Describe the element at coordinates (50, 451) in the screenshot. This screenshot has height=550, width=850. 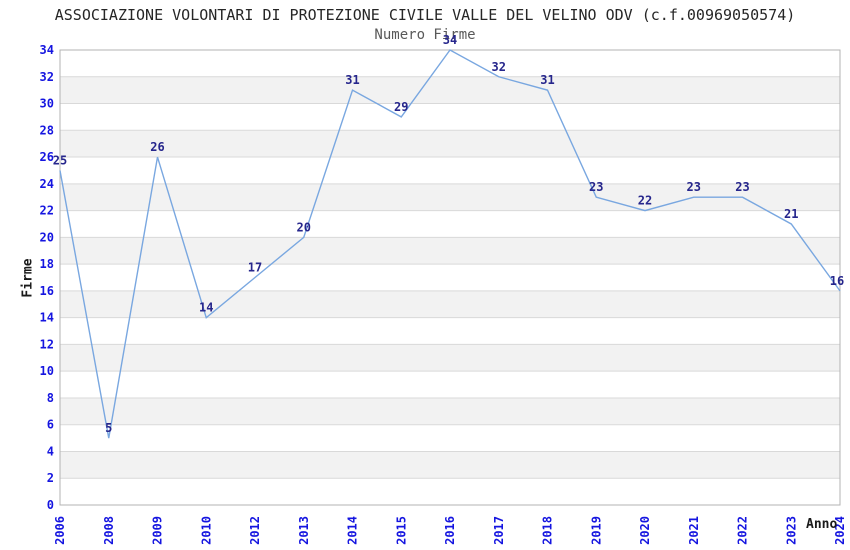
I see `y-tick-label: 4` at that location.